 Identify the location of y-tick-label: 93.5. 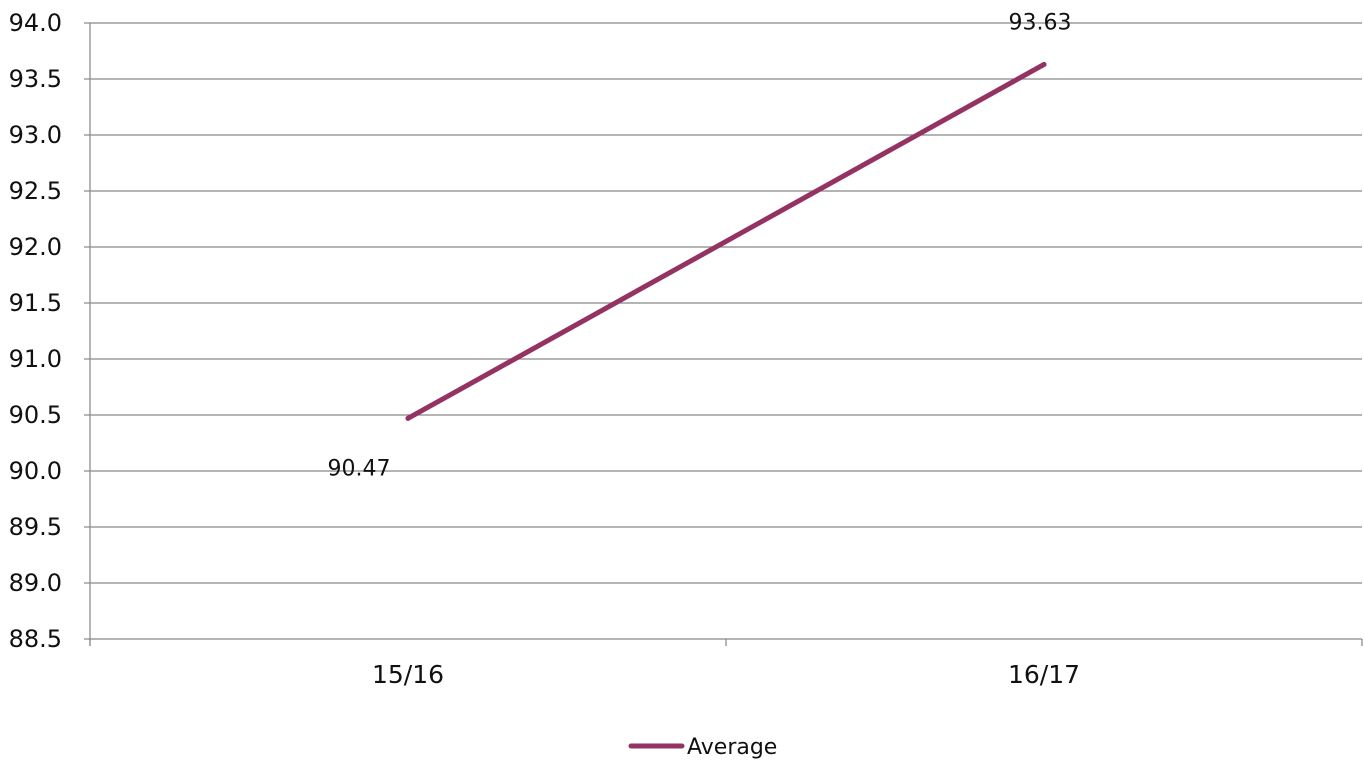
(35, 79).